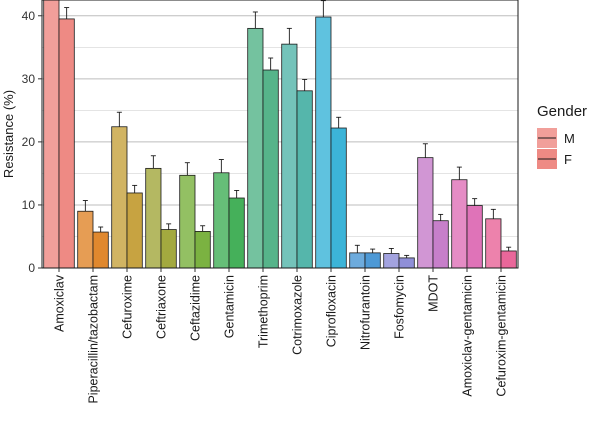 The width and height of the screenshot is (598, 432). I want to click on x-tick-label: MDOT, so click(434, 293).